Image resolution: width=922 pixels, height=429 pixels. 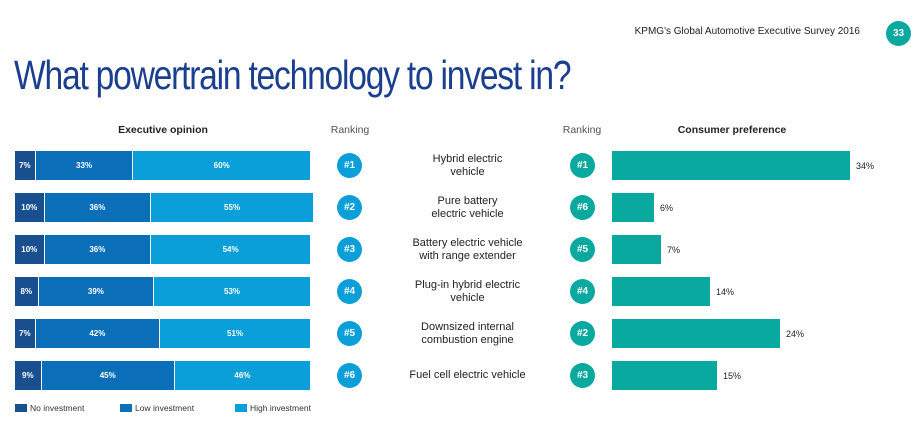 I want to click on executive-rank-badge: #3, so click(x=349, y=249).